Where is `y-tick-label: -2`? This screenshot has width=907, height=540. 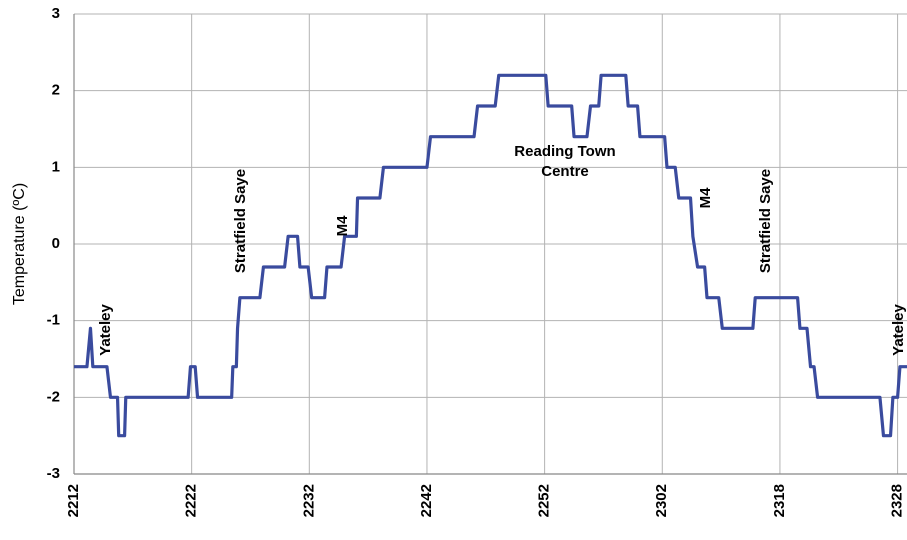 y-tick-label: -2 is located at coordinates (53, 396).